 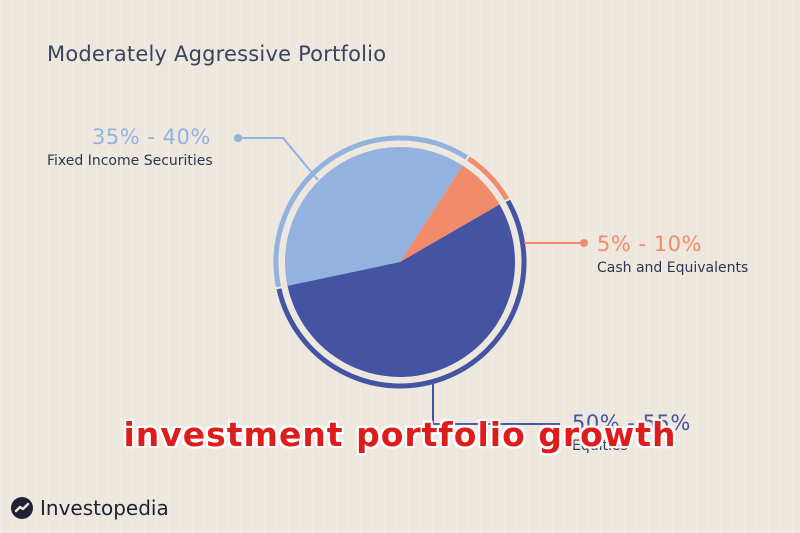 What do you see at coordinates (600, 446) in the screenshot?
I see `equities-label: Equities` at bounding box center [600, 446].